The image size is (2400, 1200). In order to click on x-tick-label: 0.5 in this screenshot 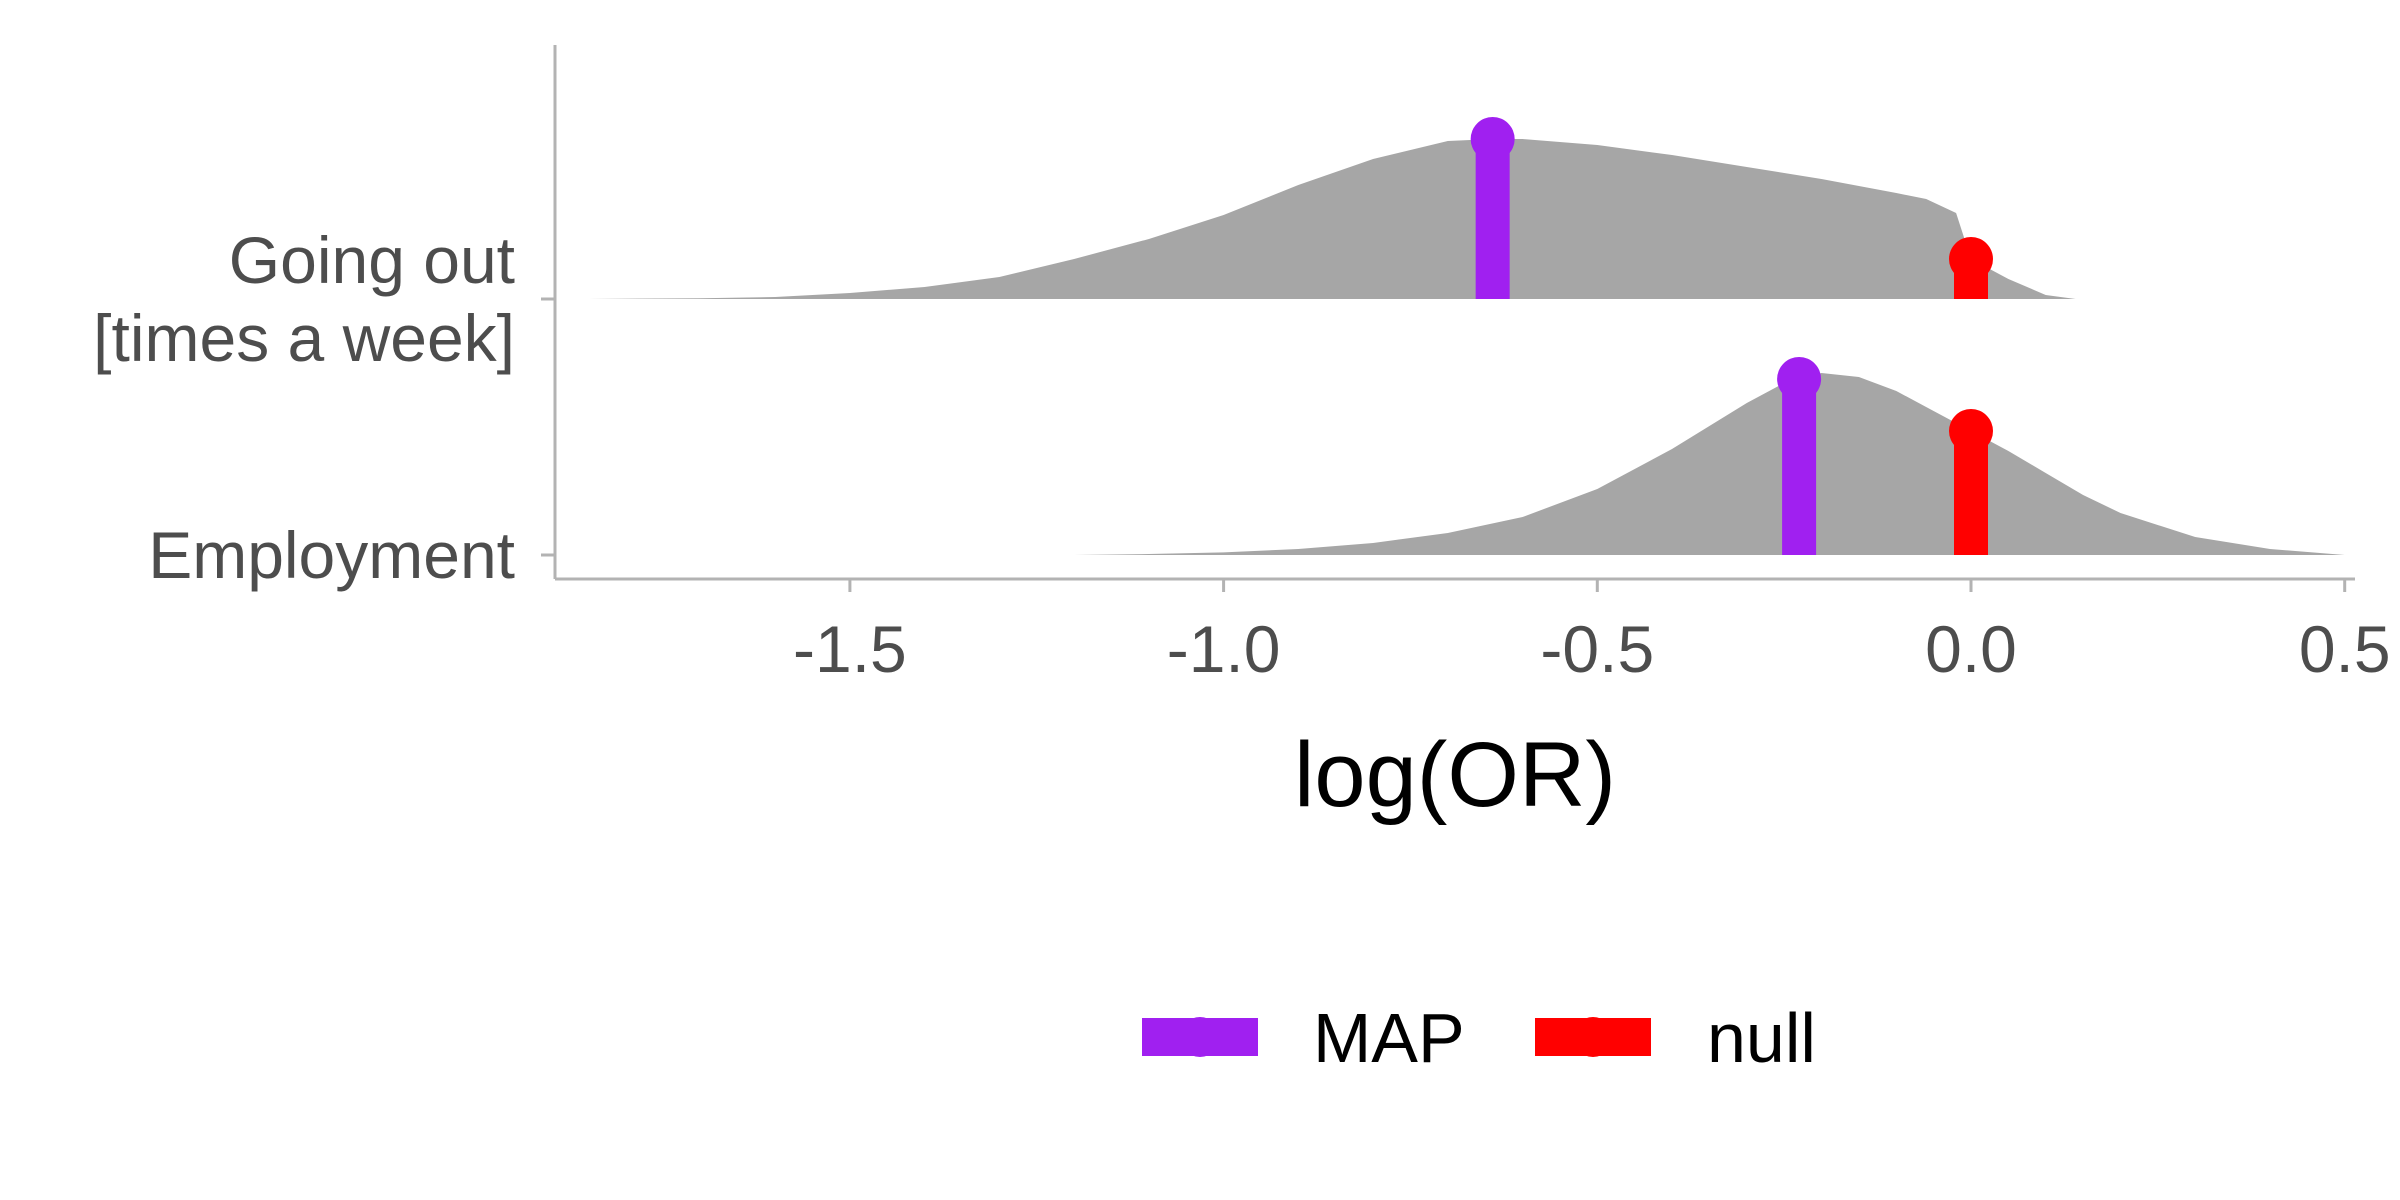, I will do `click(2345, 649)`.